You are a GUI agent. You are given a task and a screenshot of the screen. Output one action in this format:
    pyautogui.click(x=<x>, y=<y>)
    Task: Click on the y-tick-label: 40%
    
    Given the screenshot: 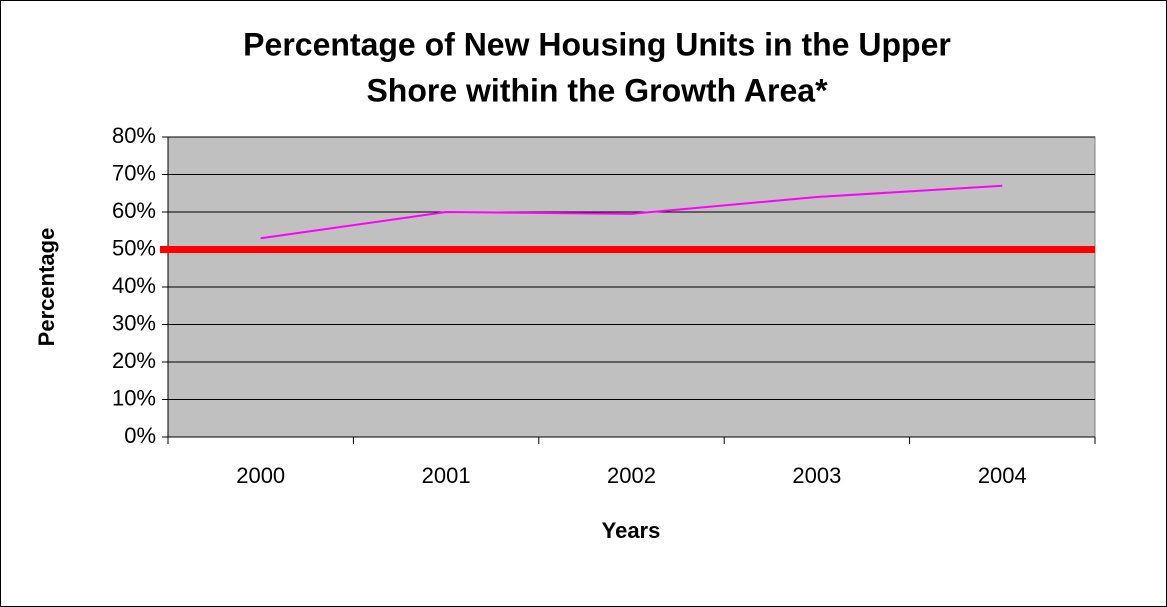 What is the action you would take?
    pyautogui.click(x=134, y=285)
    